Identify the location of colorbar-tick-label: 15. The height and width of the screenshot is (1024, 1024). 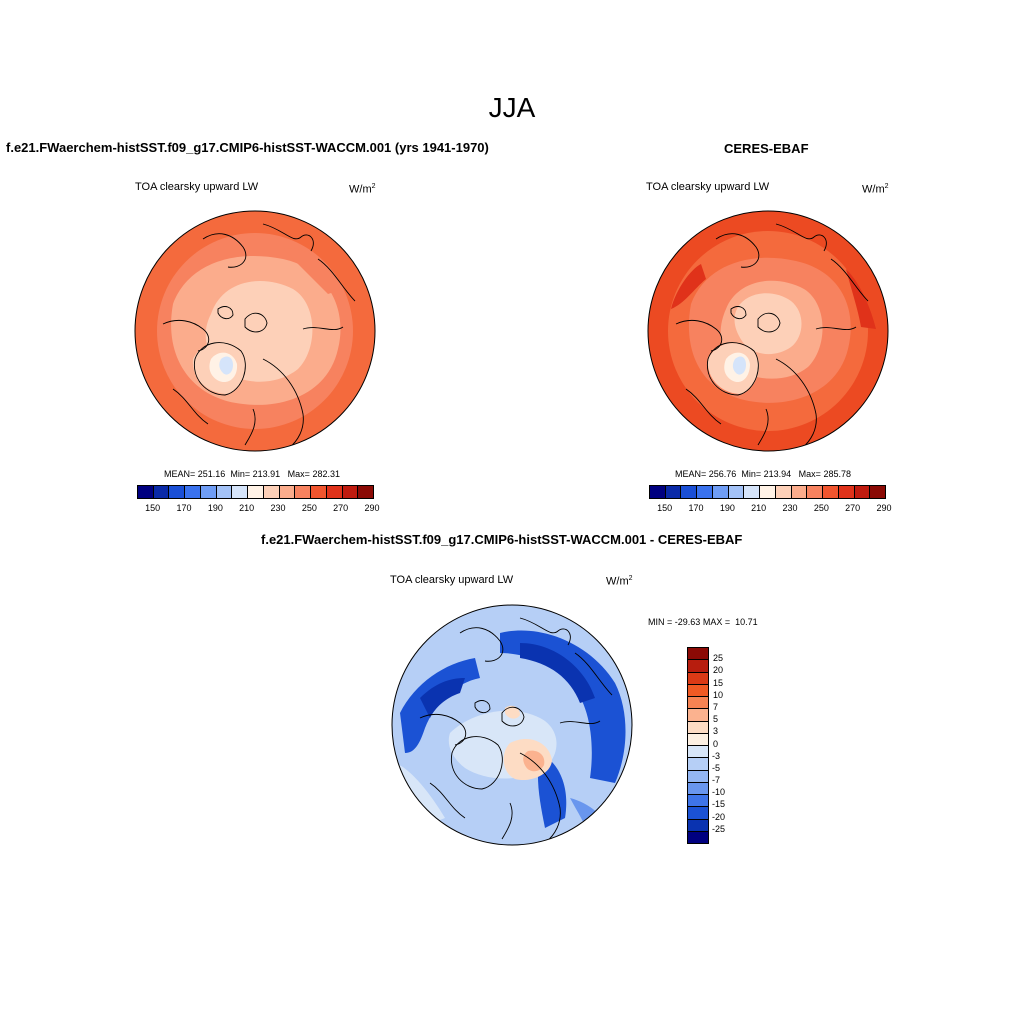
(718, 682).